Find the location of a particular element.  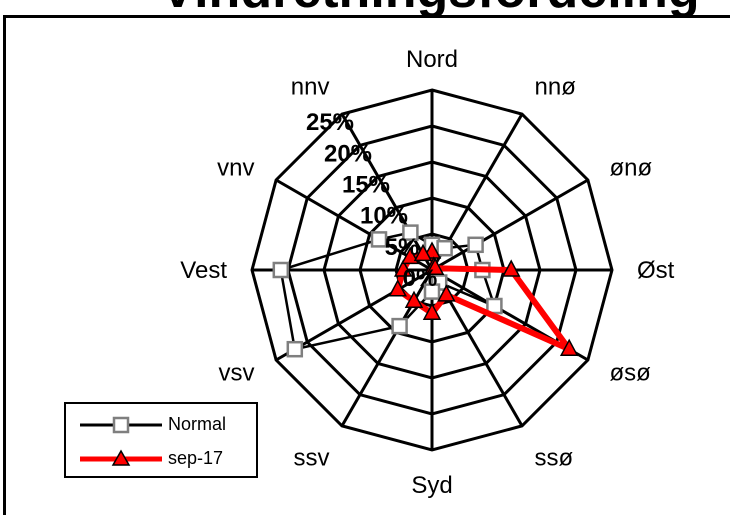

direction-label-2: ønø is located at coordinates (631, 168).